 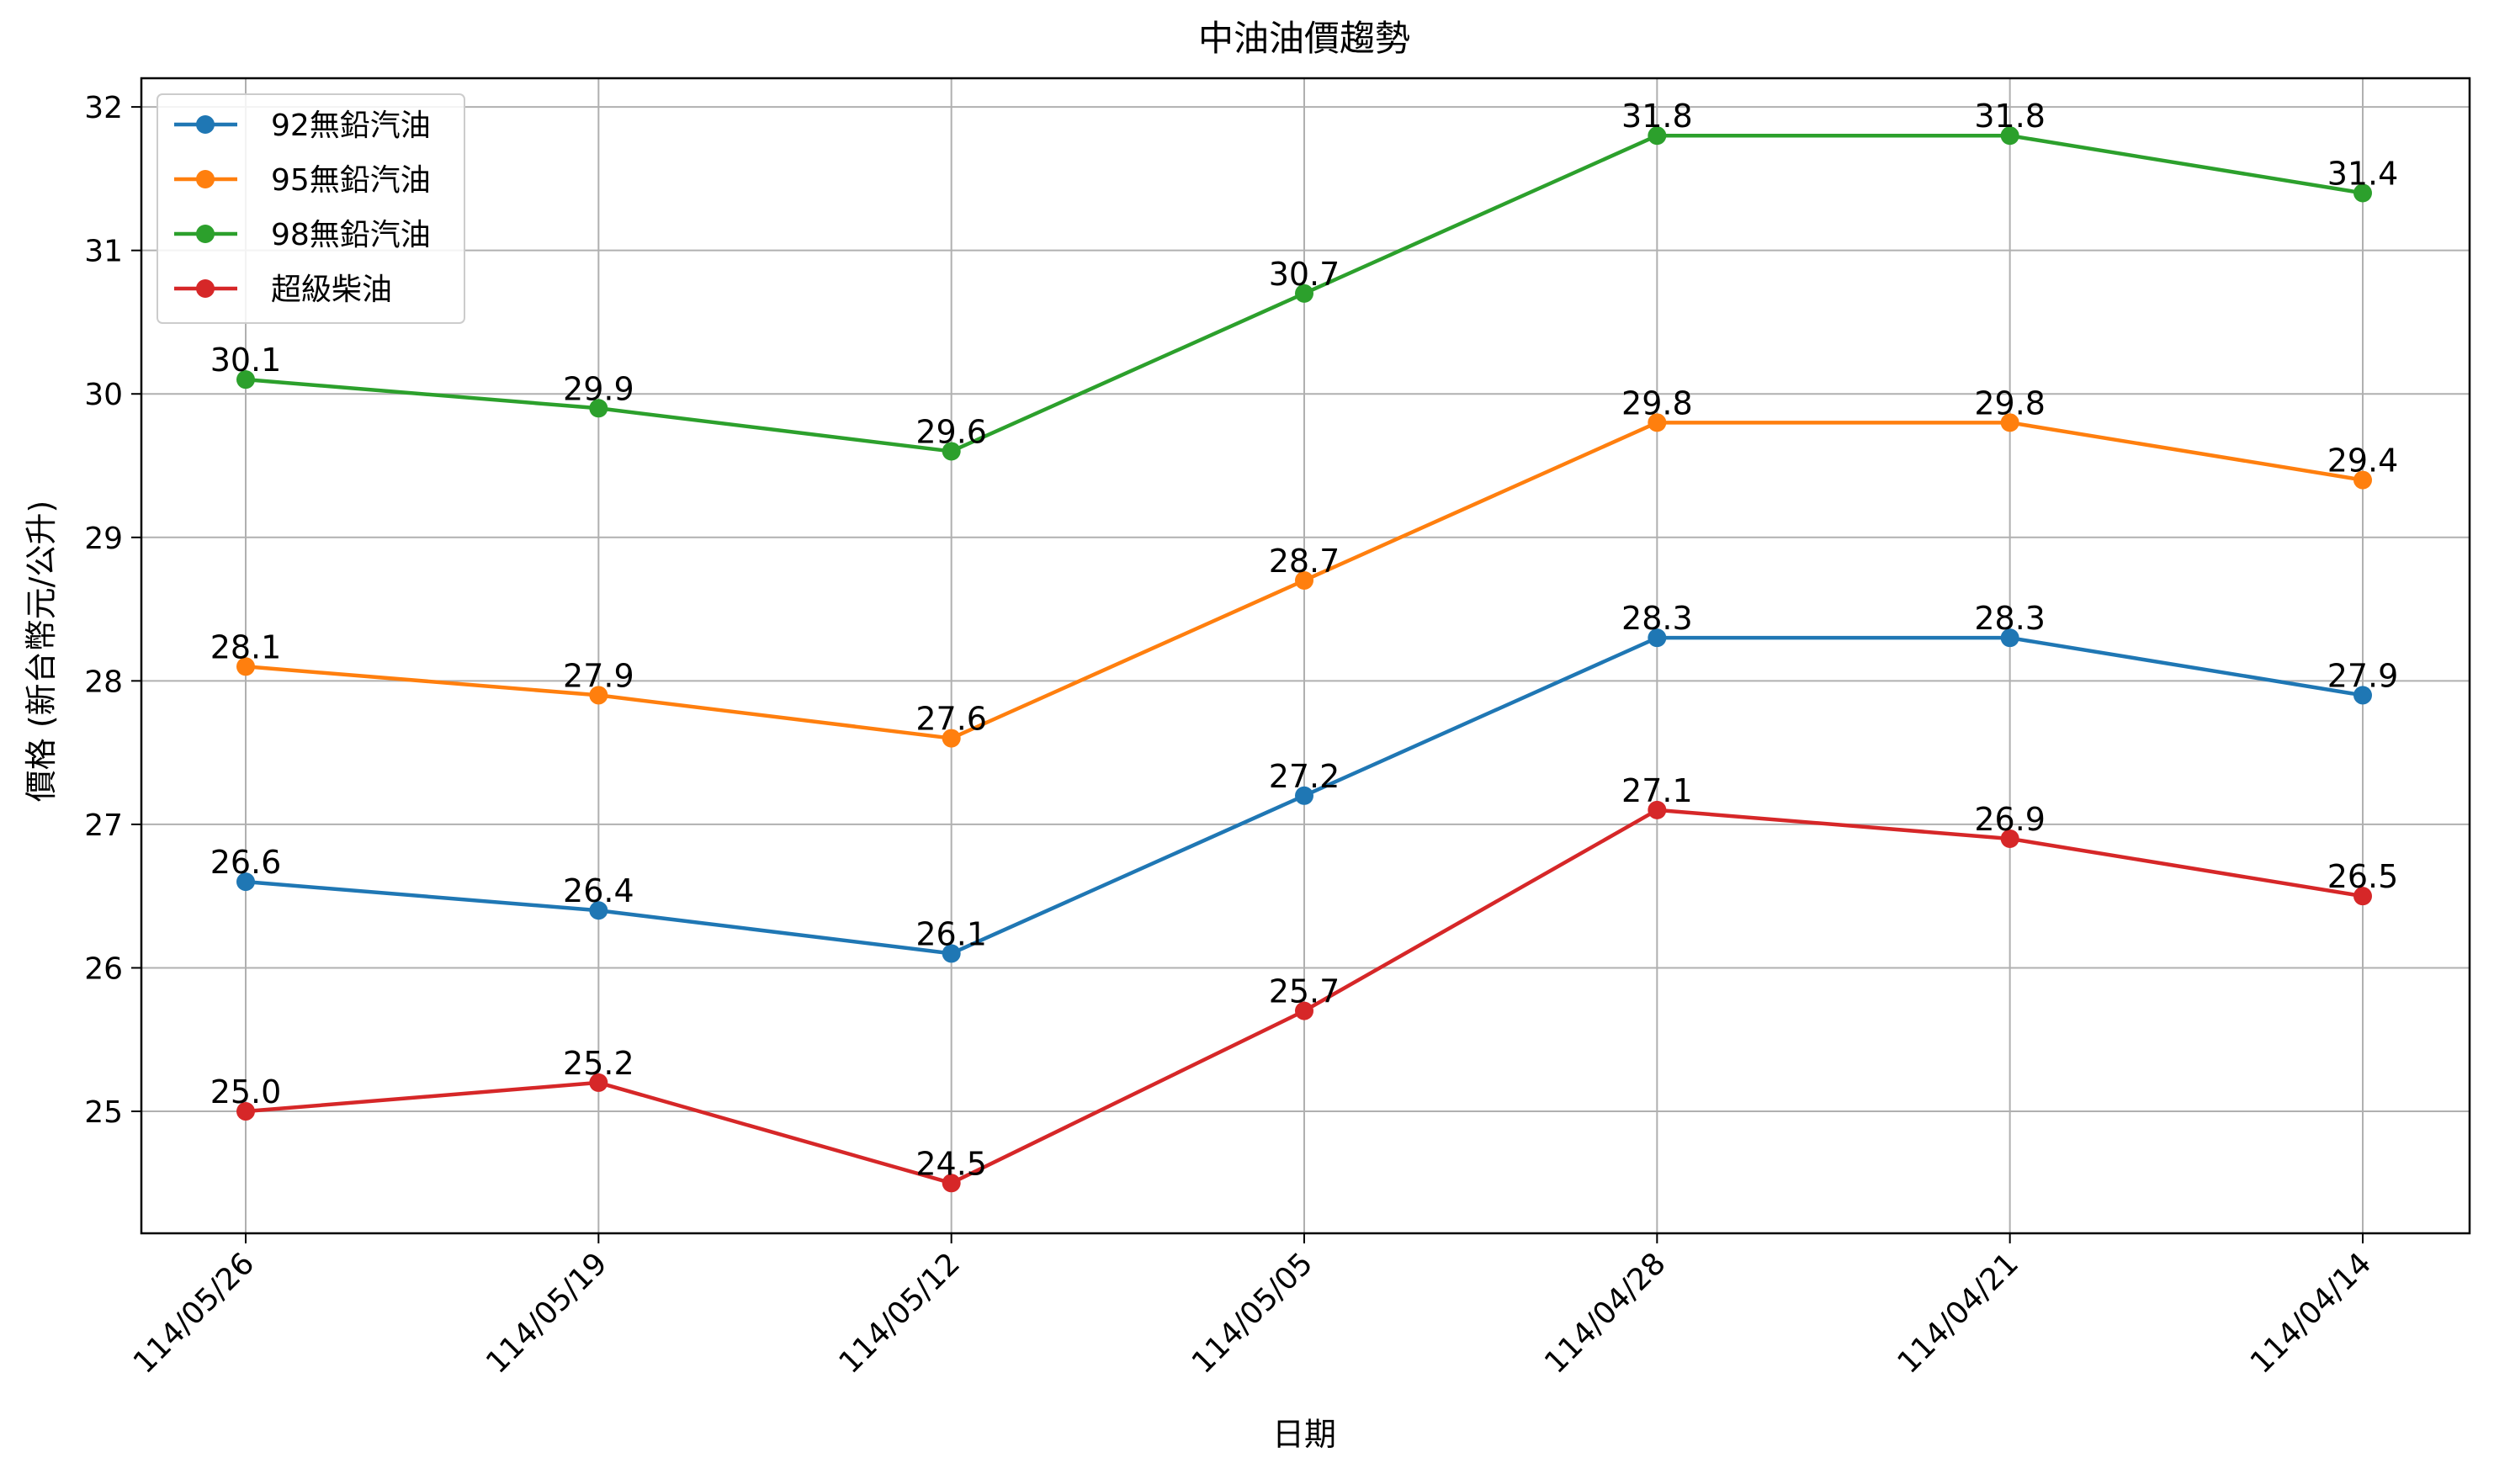 I want to click on y-tick-label: 26, so click(x=104, y=968).